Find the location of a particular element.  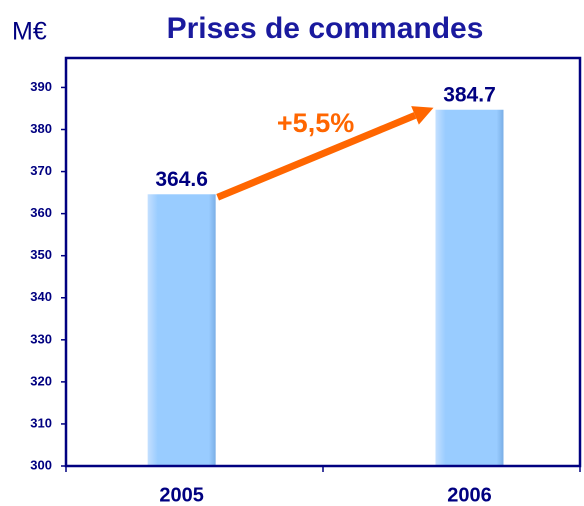

y-tick-label: 340 is located at coordinates (41, 296).